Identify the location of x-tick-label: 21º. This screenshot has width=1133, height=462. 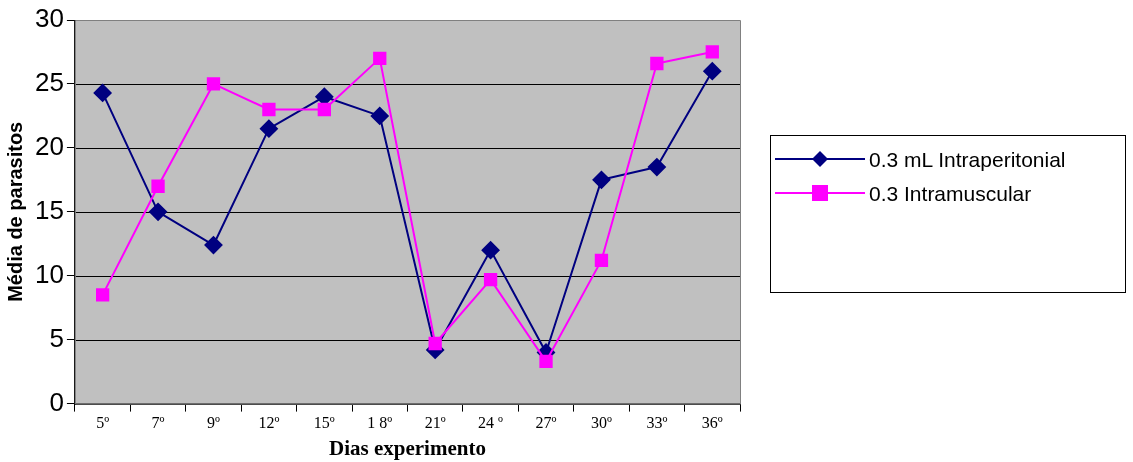
(435, 423).